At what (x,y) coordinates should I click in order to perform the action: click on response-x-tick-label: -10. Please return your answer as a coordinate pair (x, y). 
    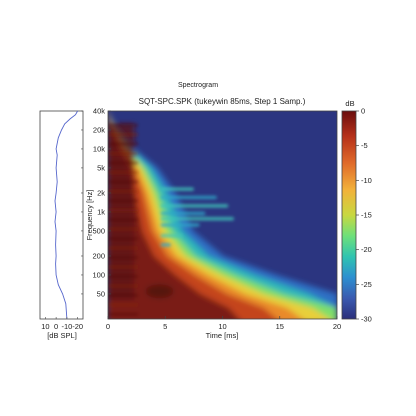
    Looking at the image, I should click on (66, 326).